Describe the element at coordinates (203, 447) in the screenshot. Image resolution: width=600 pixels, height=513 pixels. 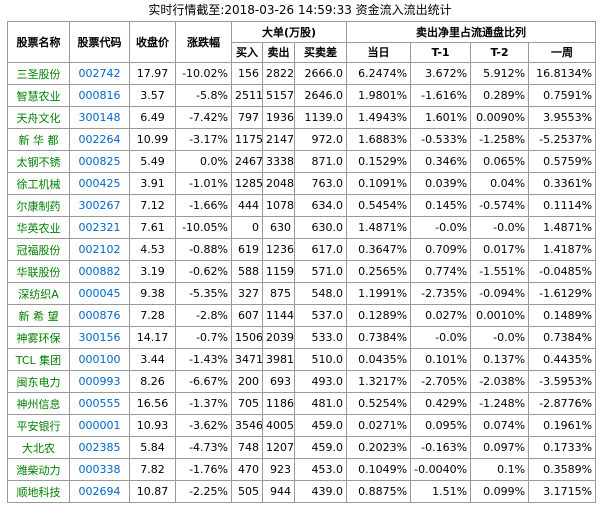
I see `cell: -4.73%` at that location.